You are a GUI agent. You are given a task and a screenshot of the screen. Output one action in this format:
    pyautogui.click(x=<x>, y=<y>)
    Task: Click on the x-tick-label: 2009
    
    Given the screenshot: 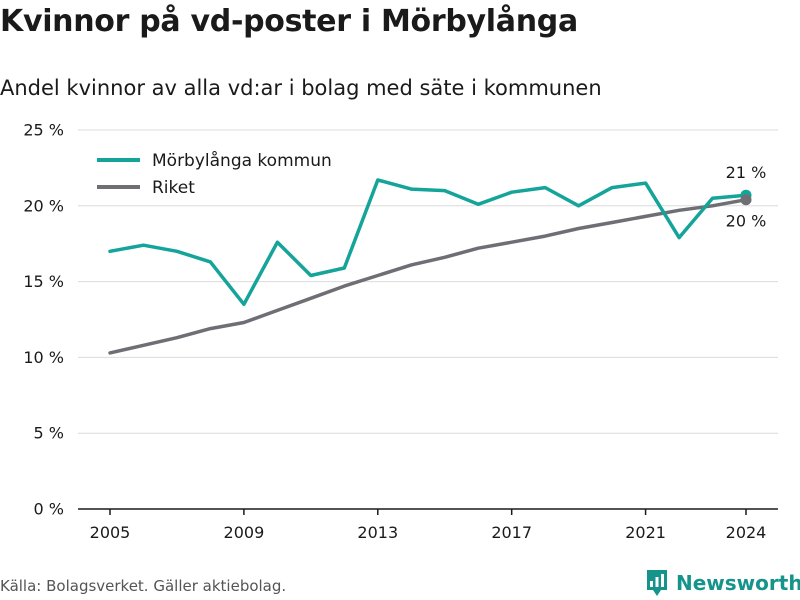 What is the action you would take?
    pyautogui.click(x=244, y=532)
    